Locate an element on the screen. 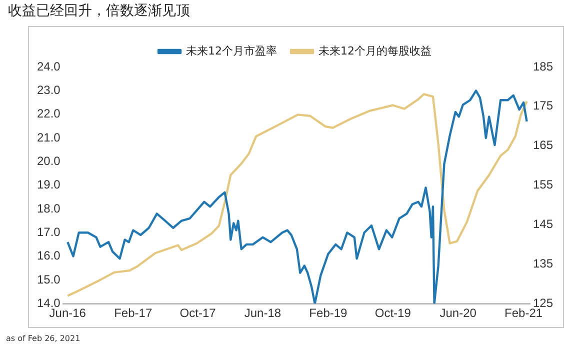  y-tick-label: 15.0 is located at coordinates (48, 279).